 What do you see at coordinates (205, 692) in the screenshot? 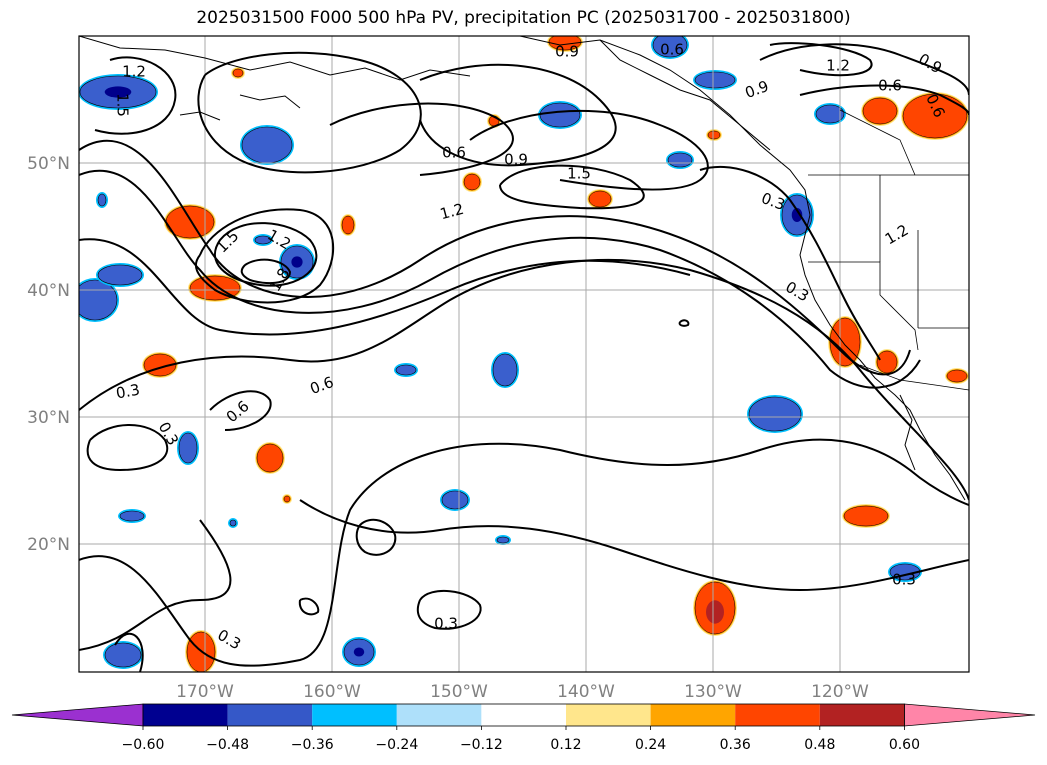
I see `lon-label: 170°W` at bounding box center [205, 692].